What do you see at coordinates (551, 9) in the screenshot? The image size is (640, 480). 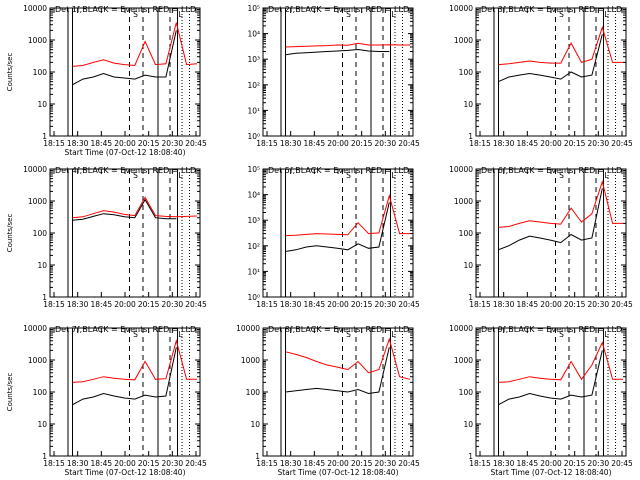 I see `panel-title: Det 3f,BLACK = Events, RED = LLD` at bounding box center [551, 9].